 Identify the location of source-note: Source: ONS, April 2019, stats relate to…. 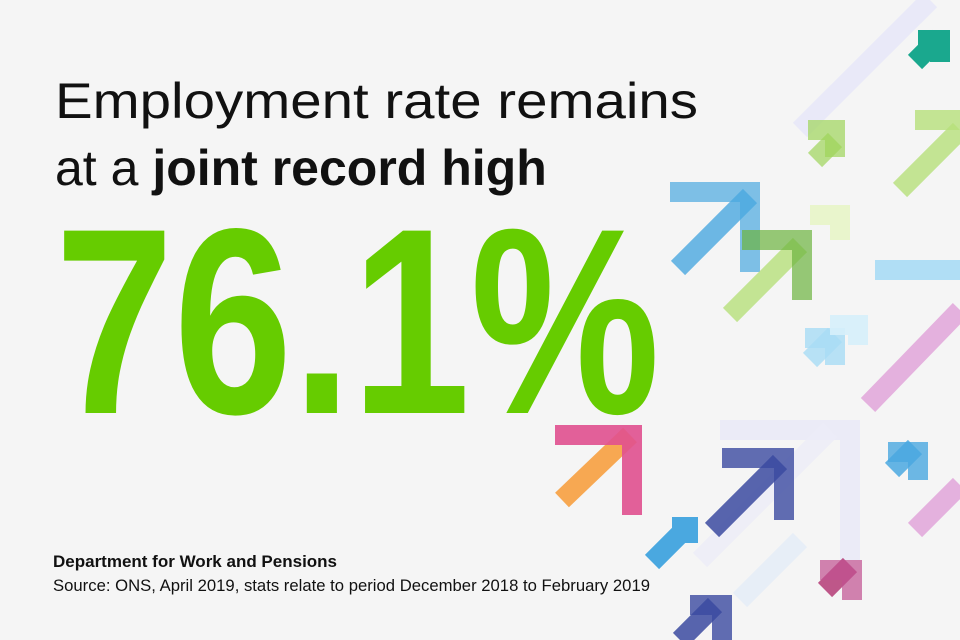
(351, 585).